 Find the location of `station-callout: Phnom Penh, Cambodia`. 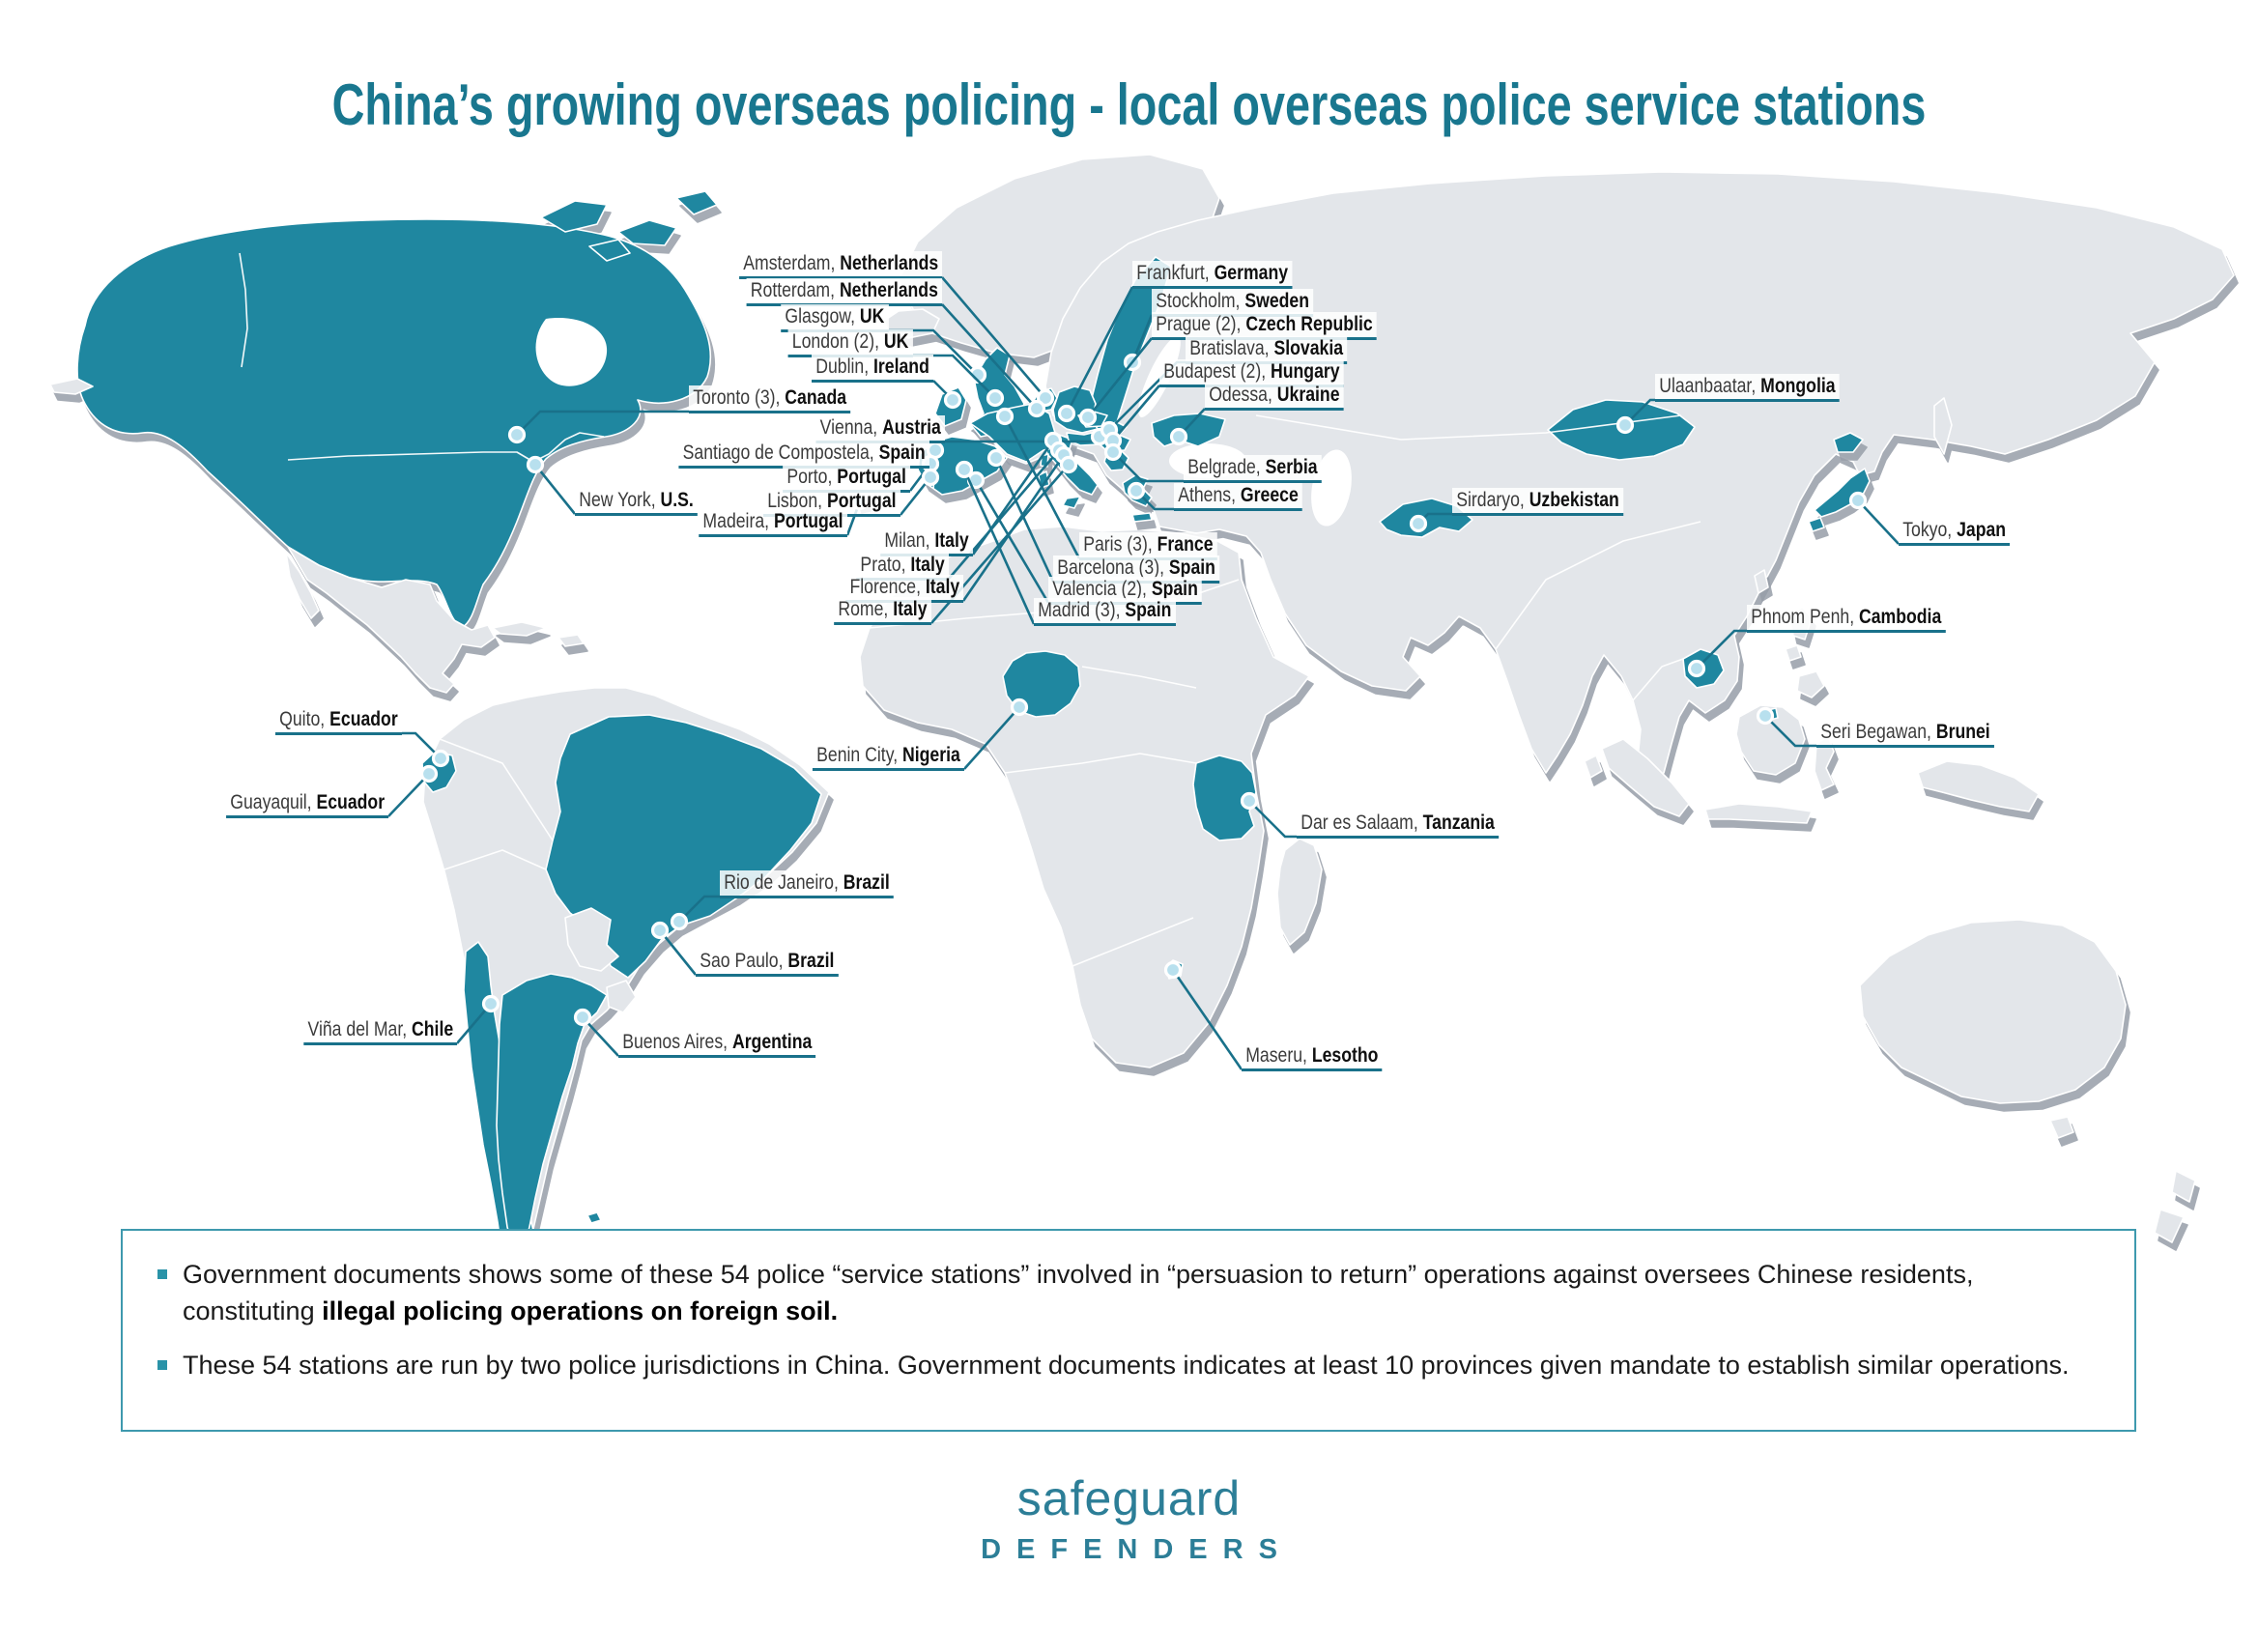

station-callout: Phnom Penh, Cambodia is located at coordinates (1846, 619).